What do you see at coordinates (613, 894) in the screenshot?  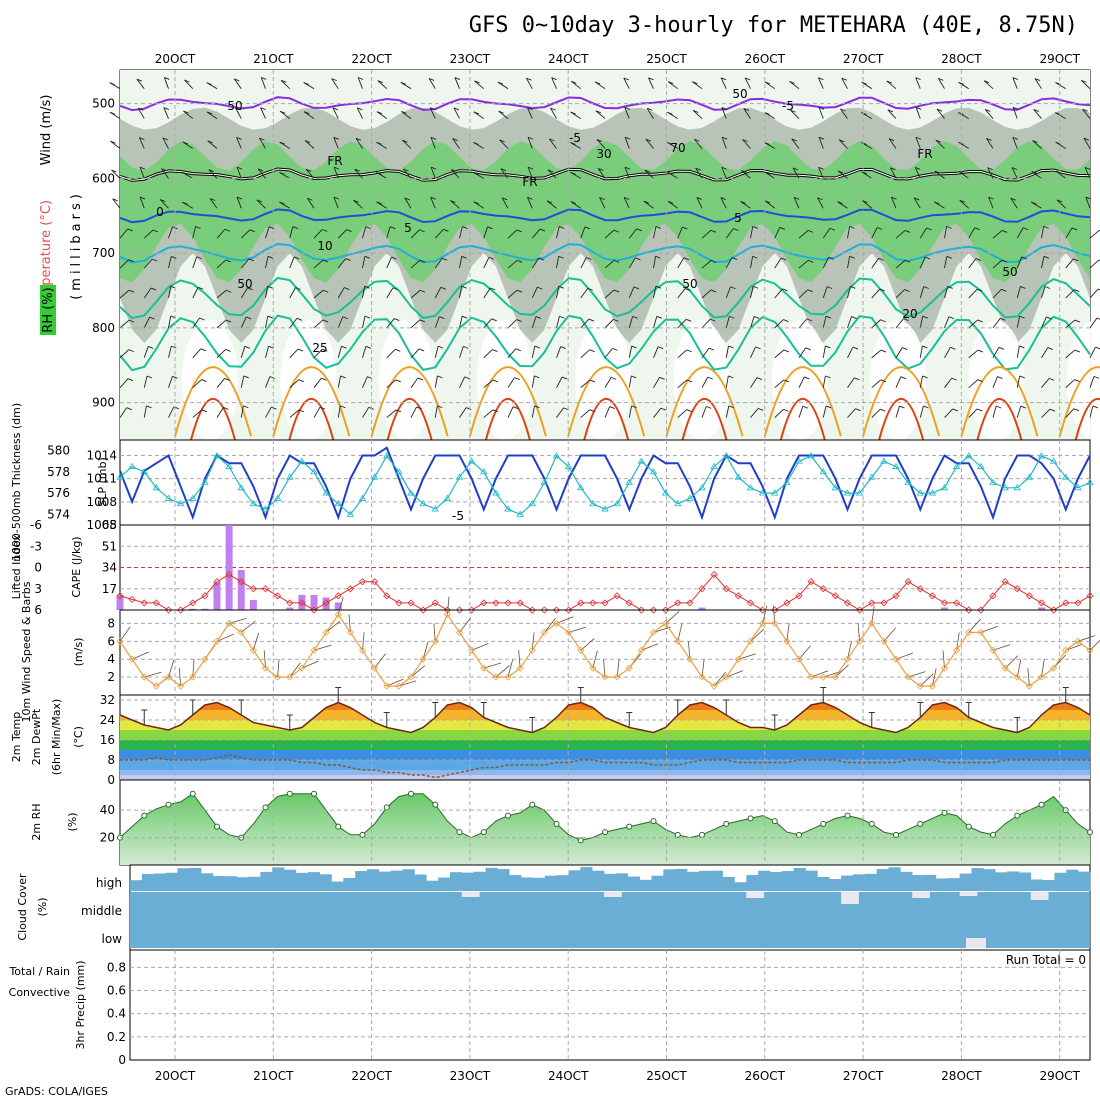 I see `cloud-mid-gap` at bounding box center [613, 894].